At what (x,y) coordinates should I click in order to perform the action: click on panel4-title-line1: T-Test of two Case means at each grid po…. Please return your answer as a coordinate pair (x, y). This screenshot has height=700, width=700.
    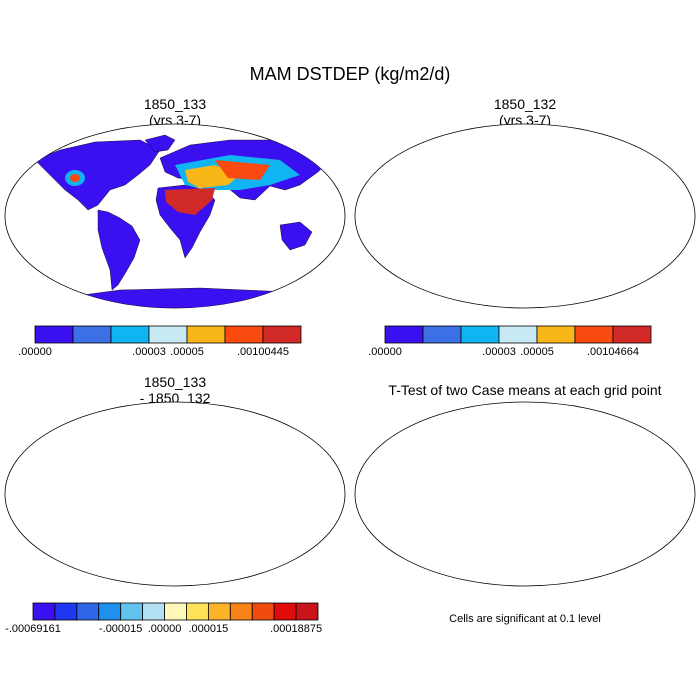
    Looking at the image, I should click on (525, 390).